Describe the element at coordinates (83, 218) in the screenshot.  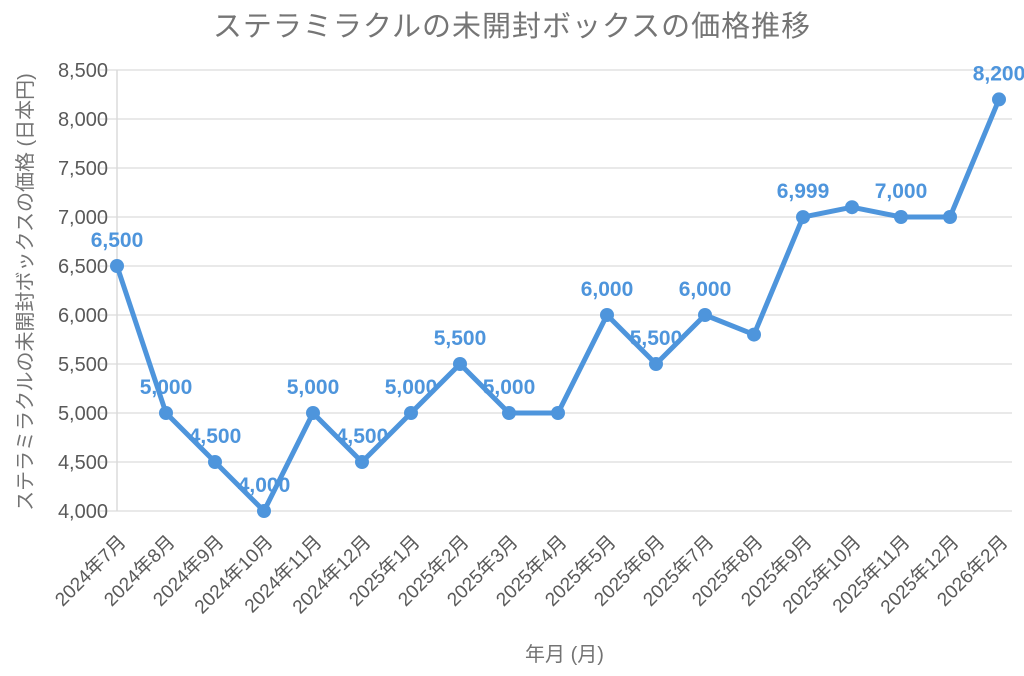
I see `y-tick-label: 7,000` at that location.